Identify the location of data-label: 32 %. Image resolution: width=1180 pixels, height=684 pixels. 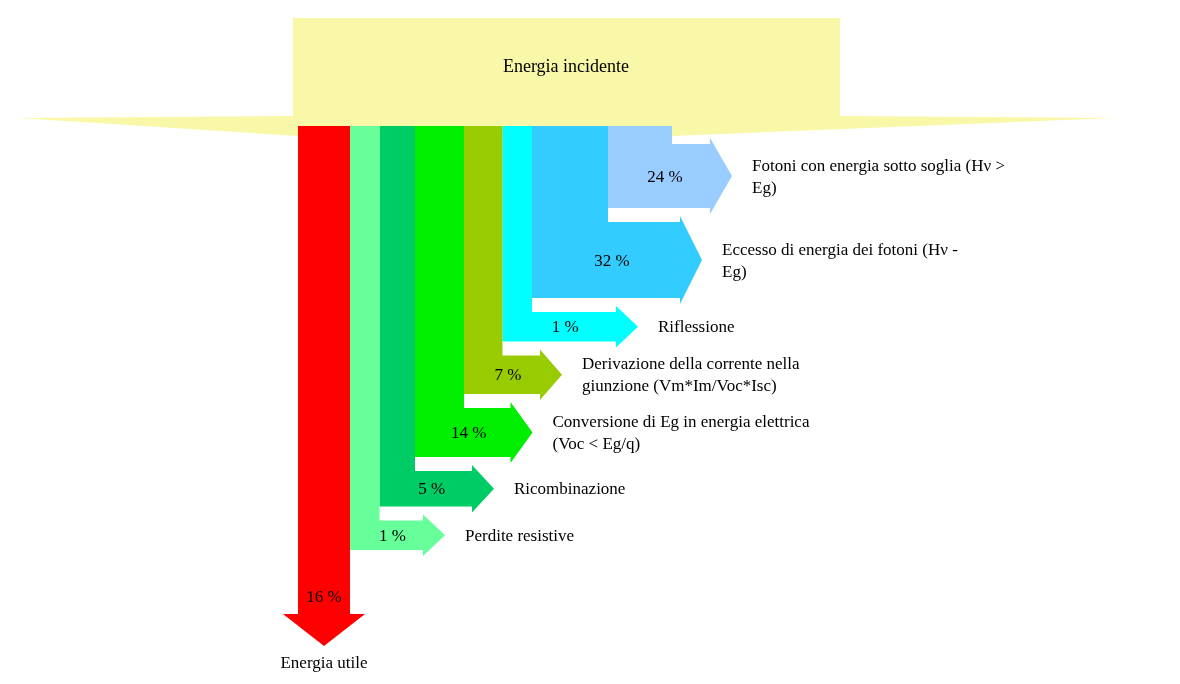
(612, 260).